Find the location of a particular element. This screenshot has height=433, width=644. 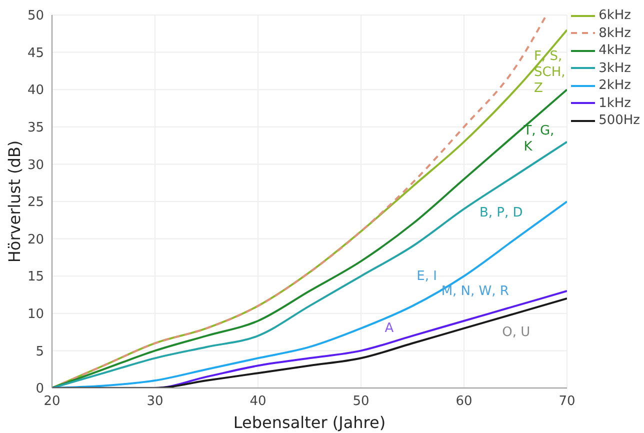

y-tick-label: 40 is located at coordinates (35, 90).